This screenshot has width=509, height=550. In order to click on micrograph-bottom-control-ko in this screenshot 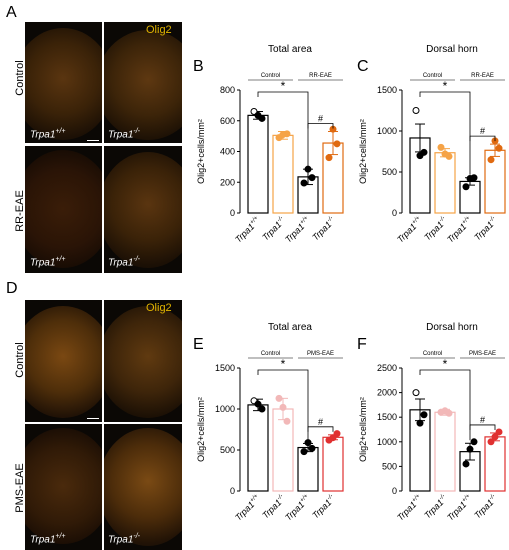, I will do `click(143, 361)`.